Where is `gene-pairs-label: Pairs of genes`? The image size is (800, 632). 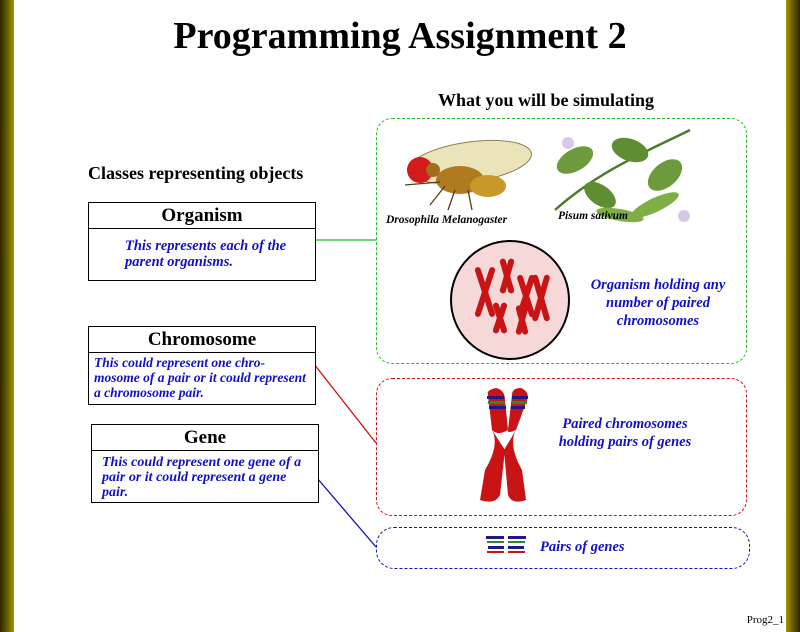 gene-pairs-label: Pairs of genes is located at coordinates (582, 547).